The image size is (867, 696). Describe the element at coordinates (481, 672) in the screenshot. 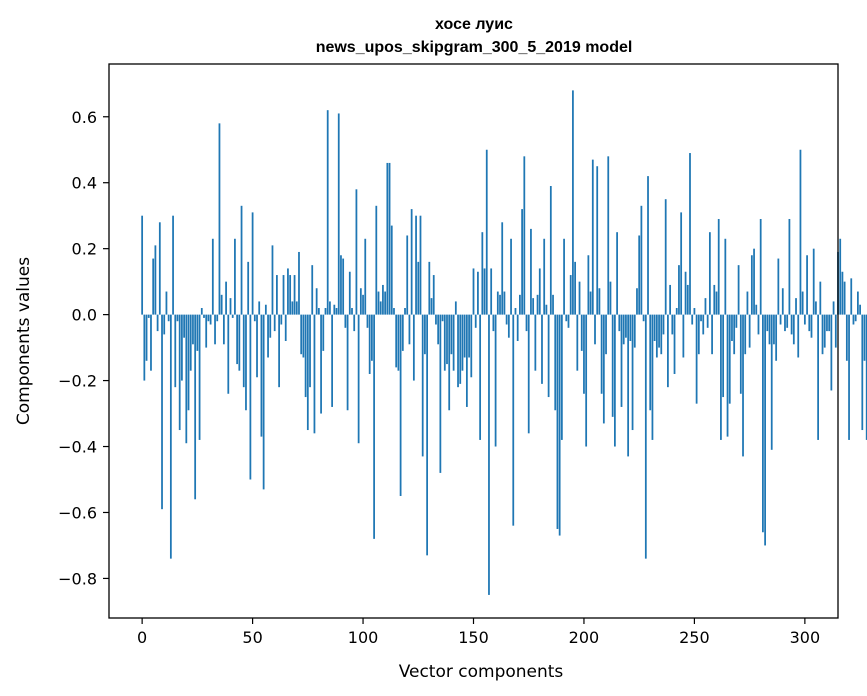

I see `x-axis-label: Vector components` at that location.